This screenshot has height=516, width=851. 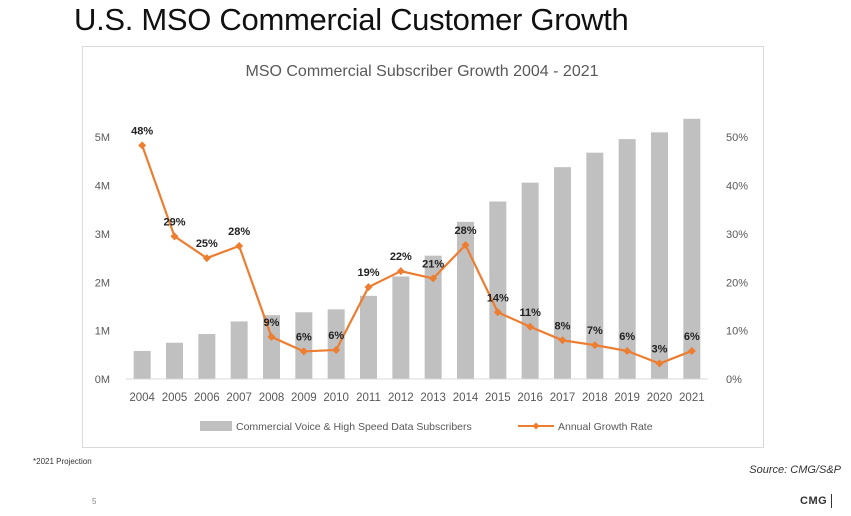 I want to click on growth-point-2013, so click(x=433, y=278).